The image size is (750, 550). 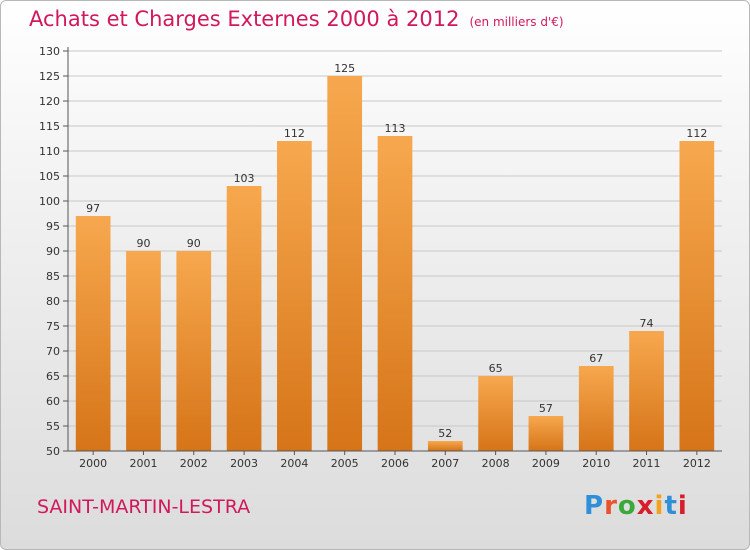 I want to click on data-label-2011: 74, so click(x=647, y=323).